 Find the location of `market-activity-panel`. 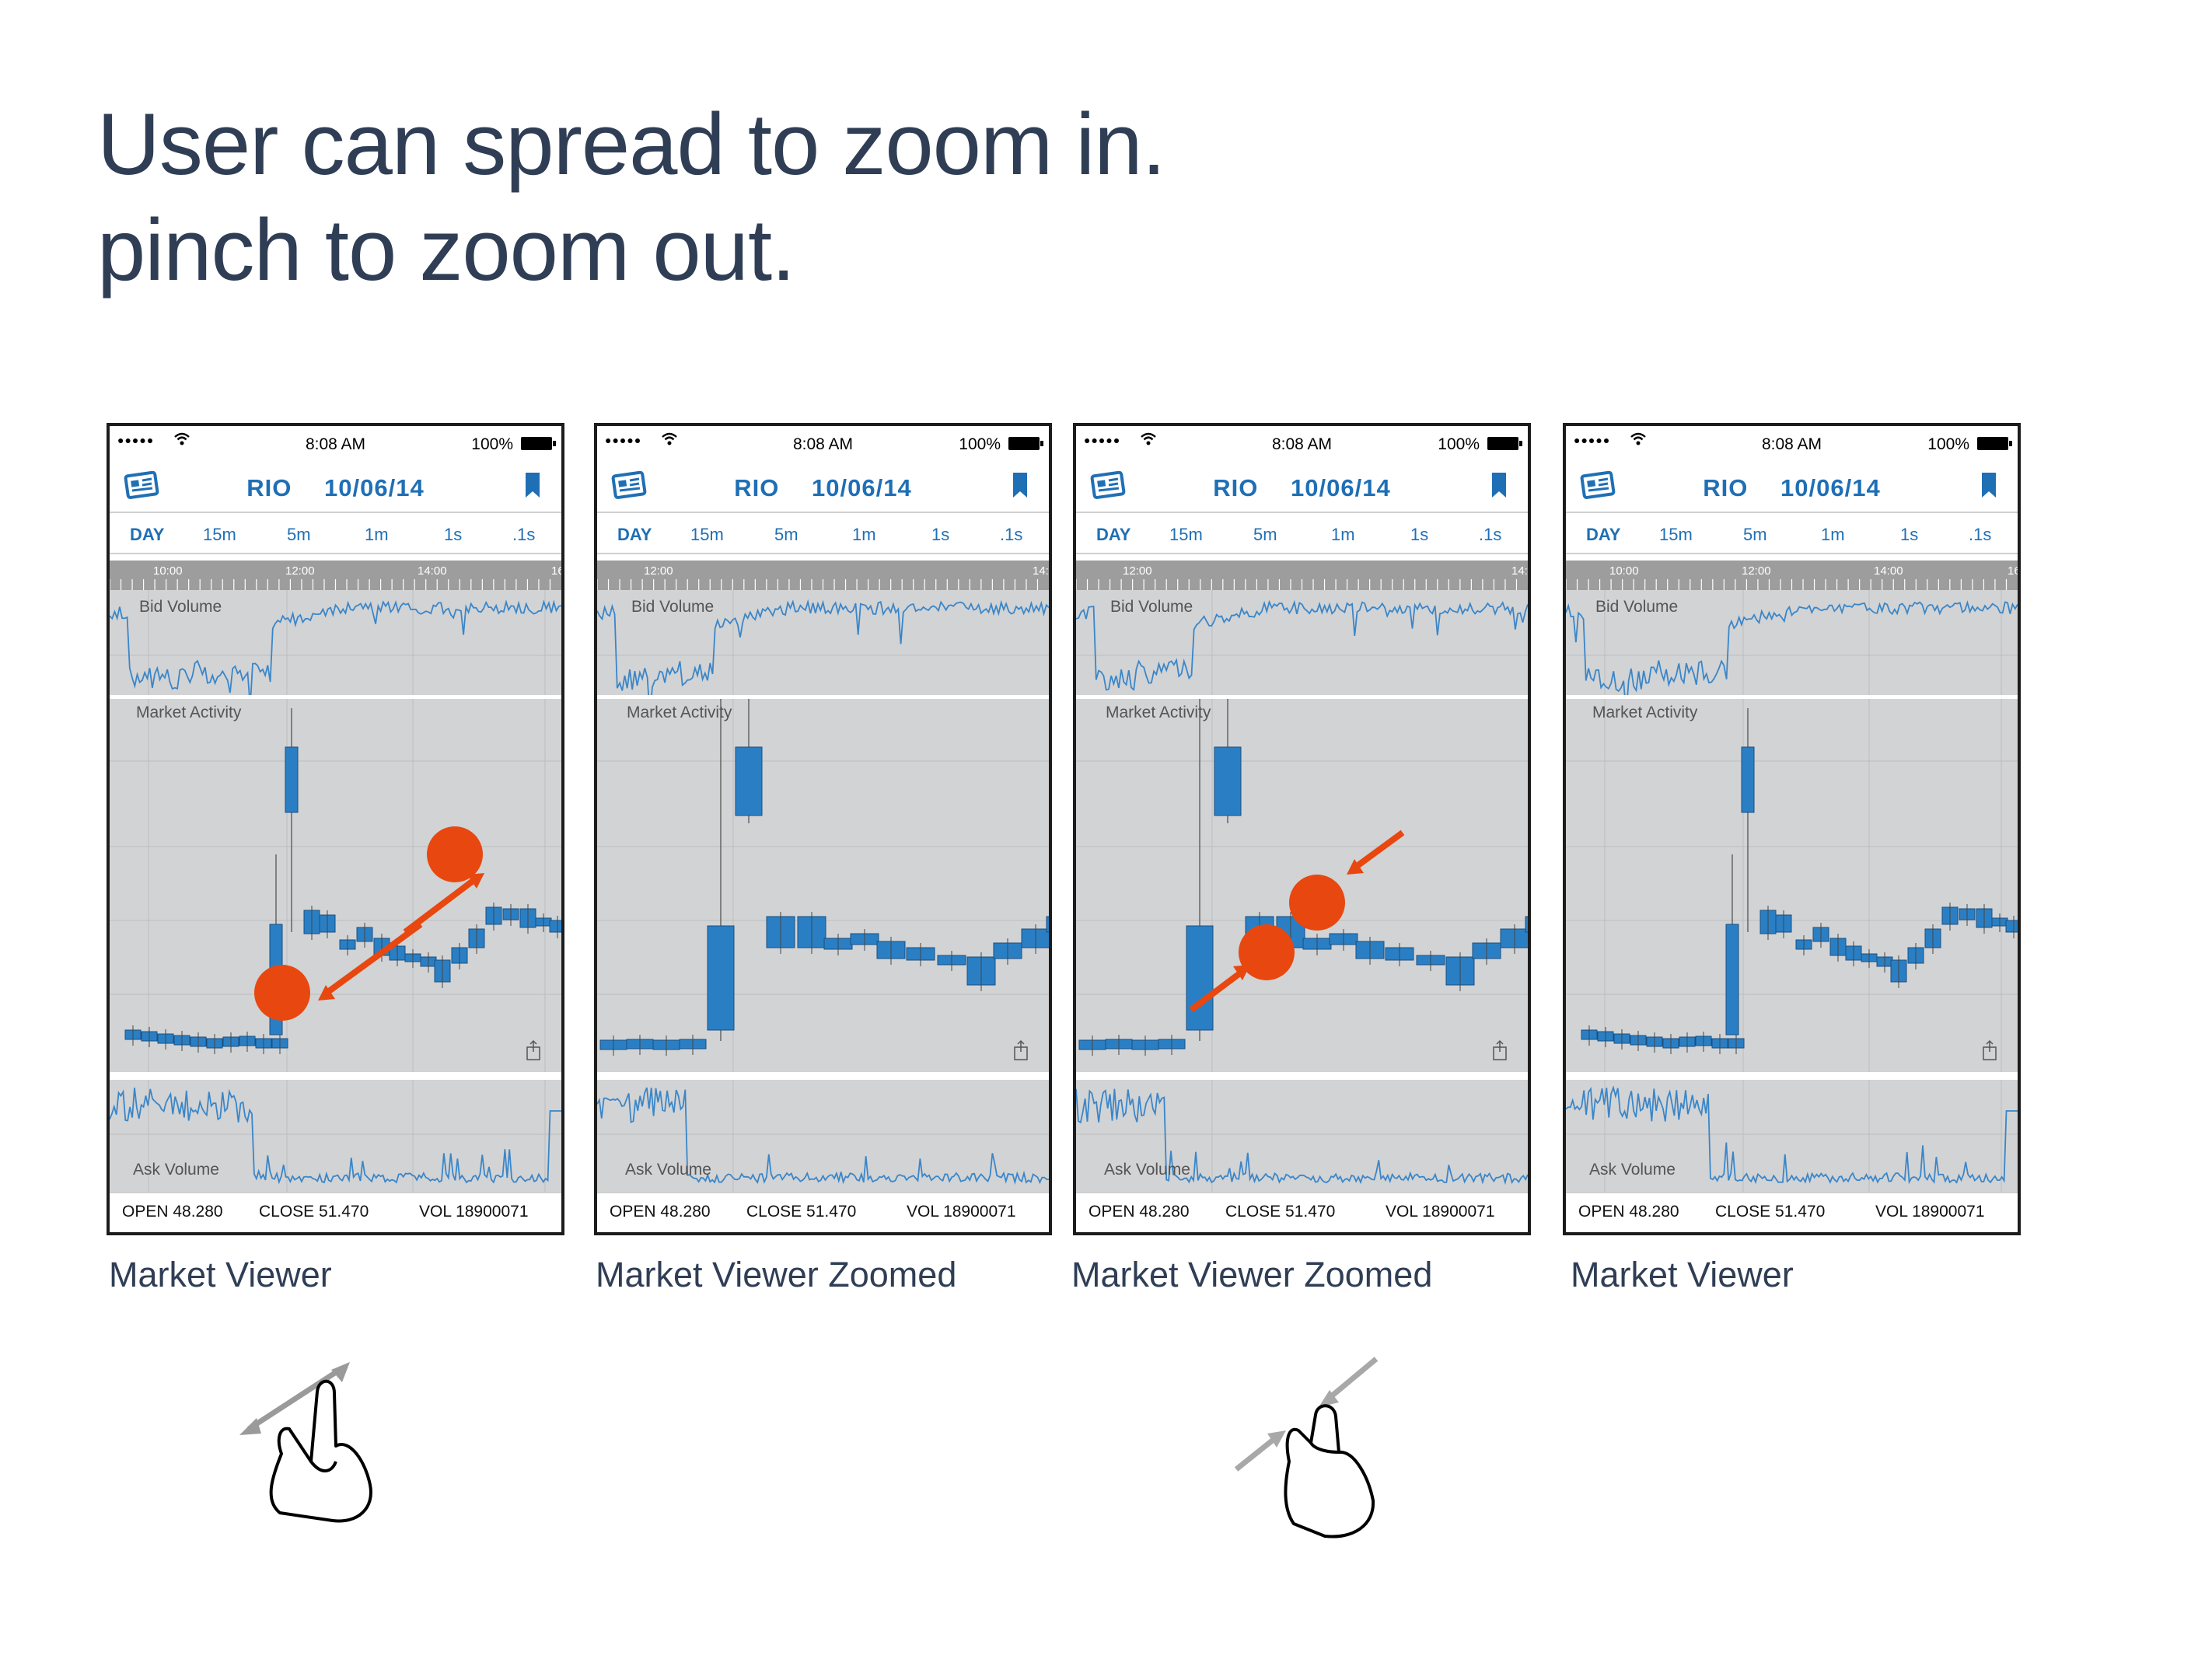

market-activity-panel is located at coordinates (335, 885).